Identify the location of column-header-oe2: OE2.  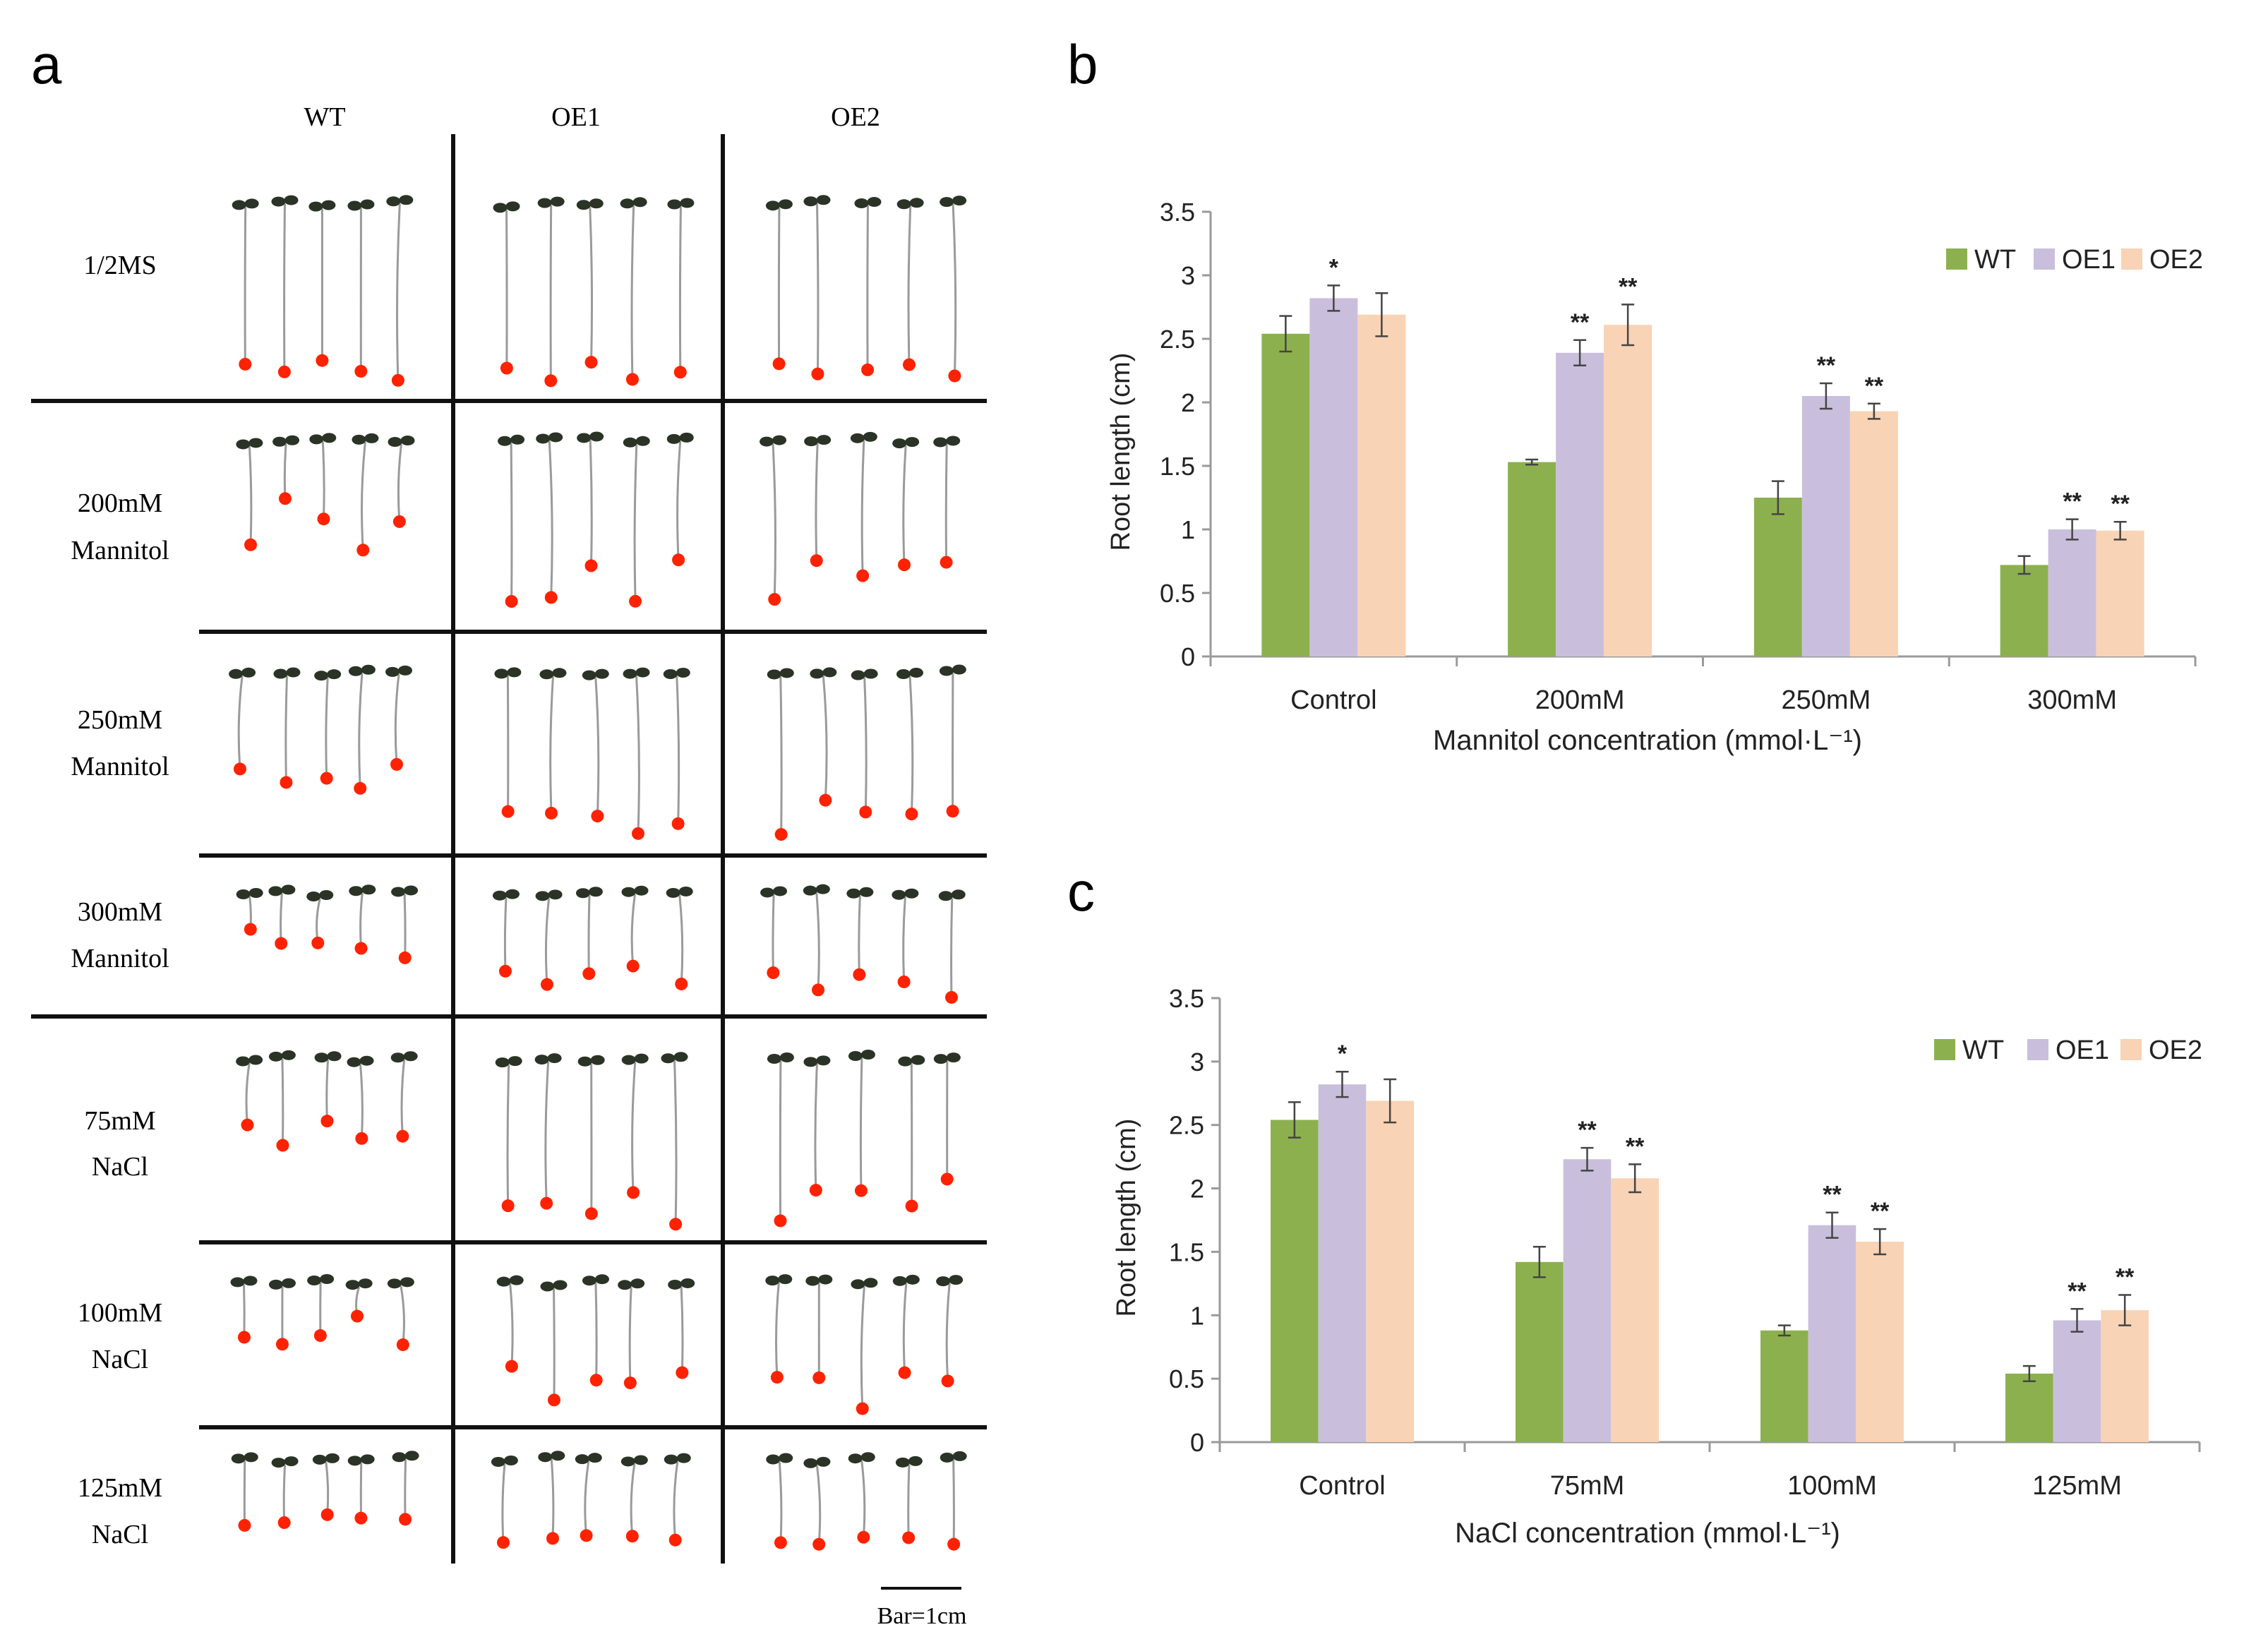
(856, 117).